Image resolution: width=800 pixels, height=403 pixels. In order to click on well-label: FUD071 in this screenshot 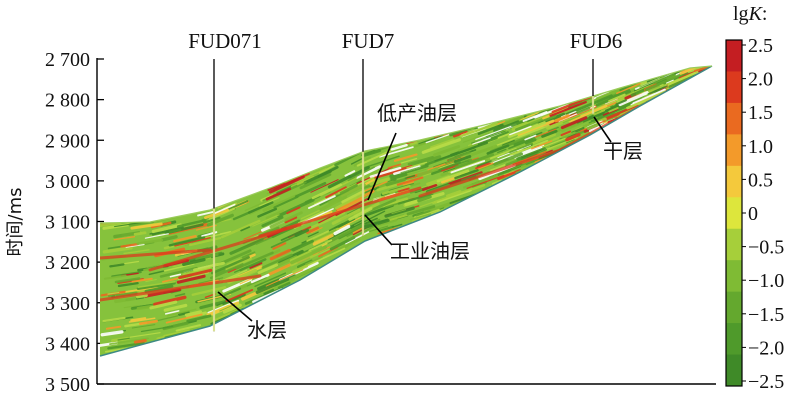, I will do `click(225, 41)`.